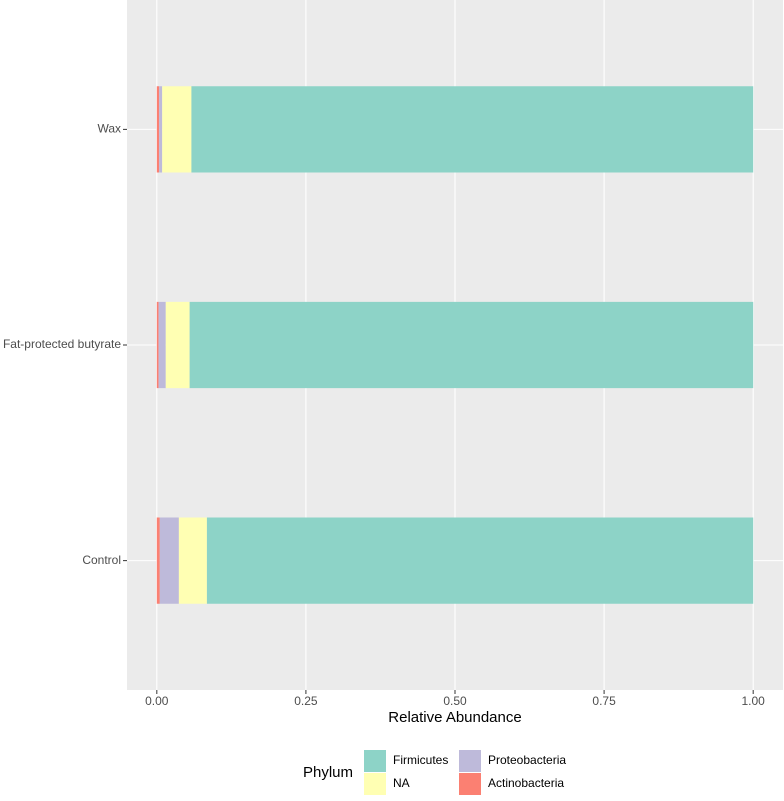 This screenshot has height=801, width=784. Describe the element at coordinates (62, 344) in the screenshot. I see `y-tick-label: Fat-protected butyrate` at that location.